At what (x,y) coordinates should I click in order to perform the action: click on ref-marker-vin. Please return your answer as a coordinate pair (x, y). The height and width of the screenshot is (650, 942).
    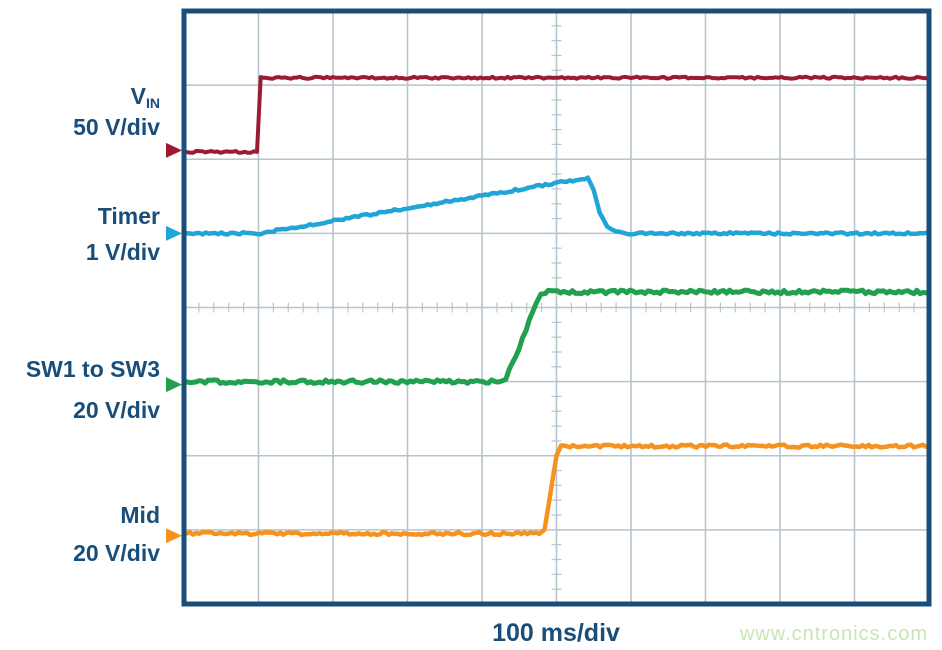
    Looking at the image, I should click on (174, 150).